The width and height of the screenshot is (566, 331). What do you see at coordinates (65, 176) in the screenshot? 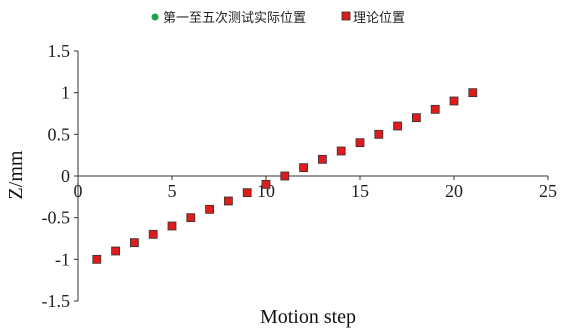
I see `y-tick-label: 0` at bounding box center [65, 176].